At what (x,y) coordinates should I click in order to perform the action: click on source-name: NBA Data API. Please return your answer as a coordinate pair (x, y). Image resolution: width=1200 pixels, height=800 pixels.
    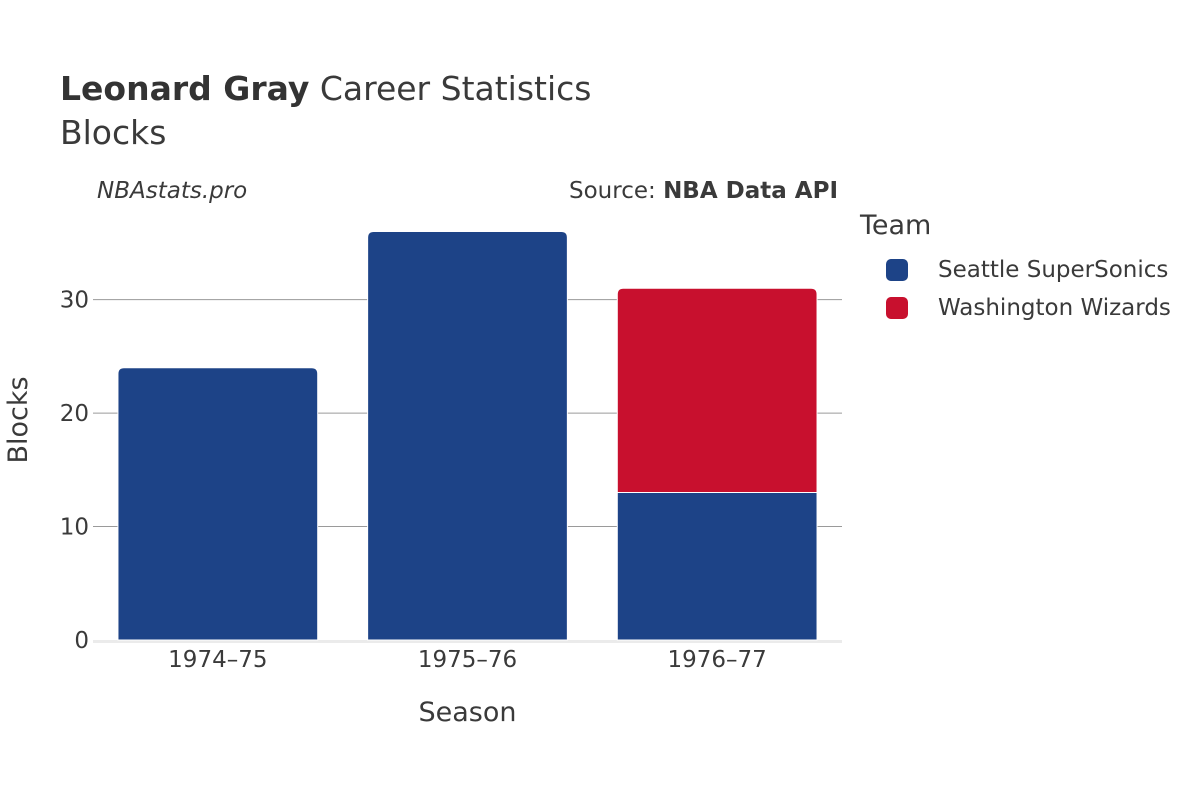
    Looking at the image, I should click on (750, 191).